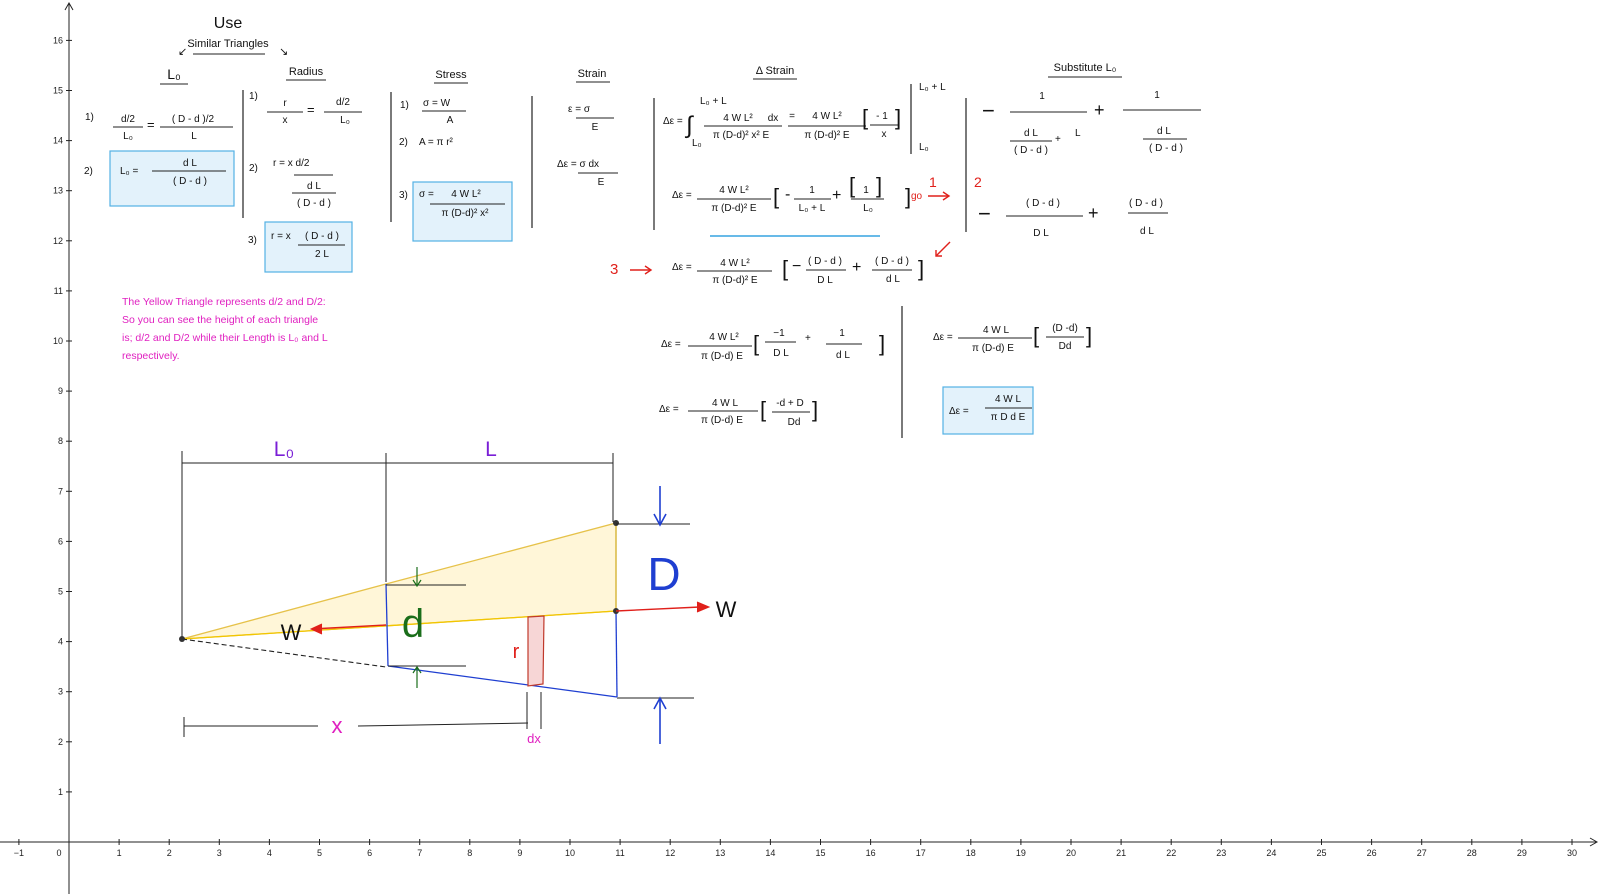  Describe the element at coordinates (190, 163) in the screenshot. I see `l0-eq2-num: d L` at that location.